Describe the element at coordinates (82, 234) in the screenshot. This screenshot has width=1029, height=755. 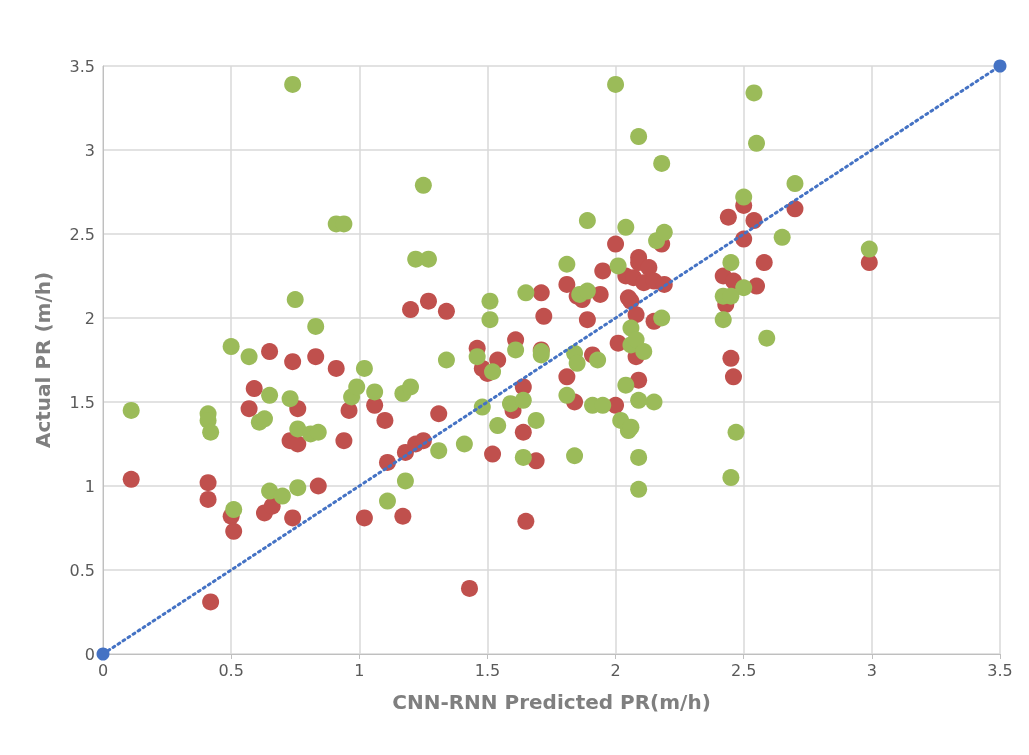
I see `y-tick-label: 2.5` at that location.